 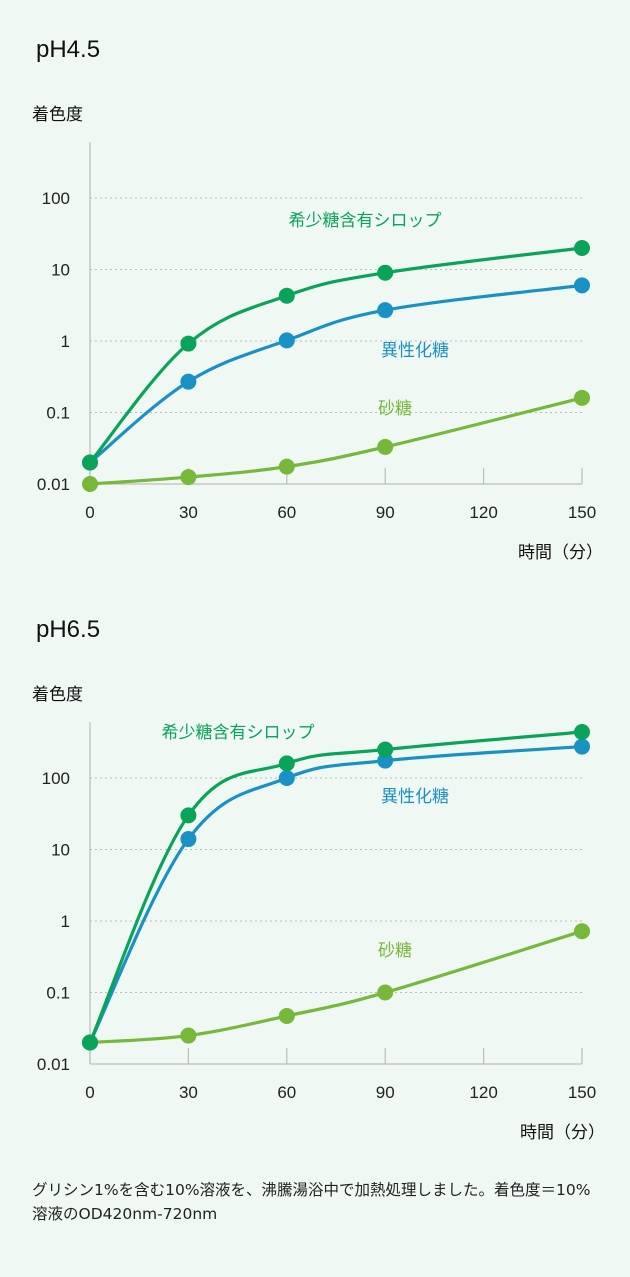 What do you see at coordinates (68, 629) in the screenshot?
I see `chart-title-ph65: pH6.5` at bounding box center [68, 629].